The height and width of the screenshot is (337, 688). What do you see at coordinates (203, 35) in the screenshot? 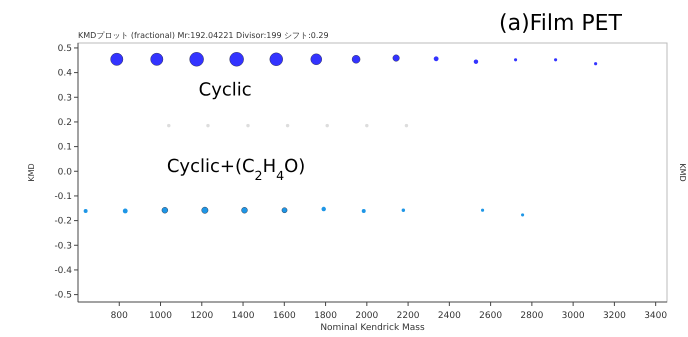
I see `chart-subtitle: KMDプロット (fractional) Mr:192.04221 Divisor:199 シフト:0.29` at bounding box center [203, 35].